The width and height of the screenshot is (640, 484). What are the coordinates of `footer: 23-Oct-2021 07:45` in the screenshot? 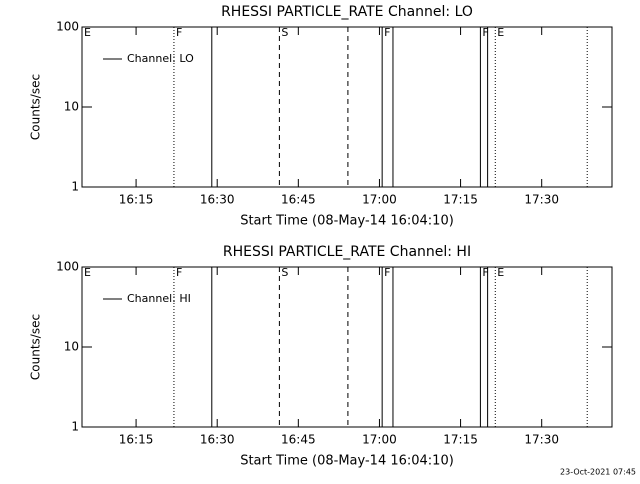 It's located at (598, 472).